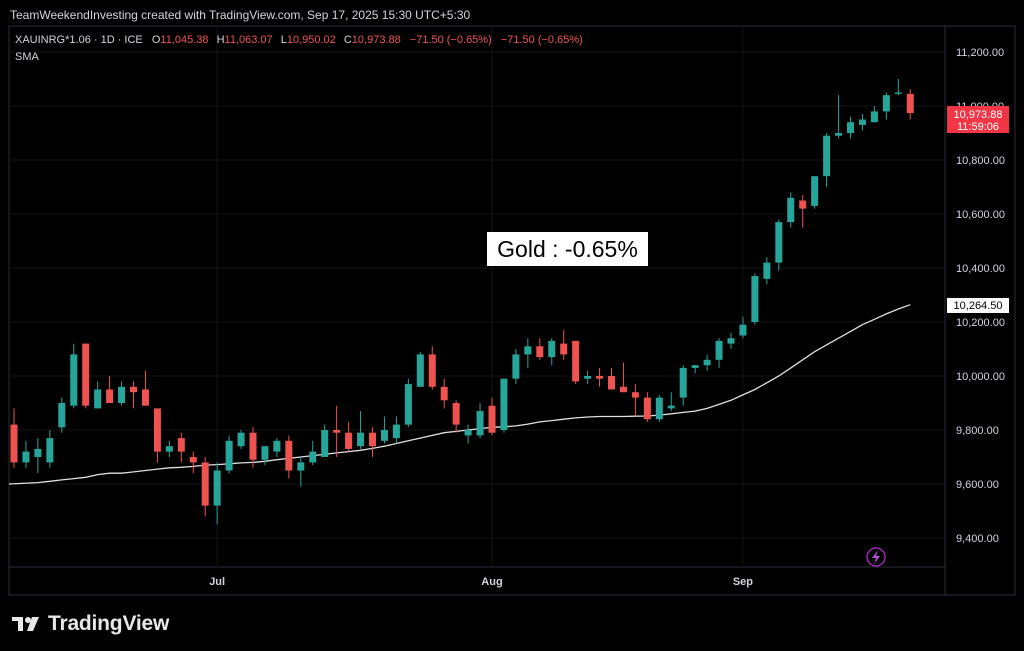 The width and height of the screenshot is (1024, 651). What do you see at coordinates (221, 40) in the screenshot?
I see `high-label: H` at bounding box center [221, 40].